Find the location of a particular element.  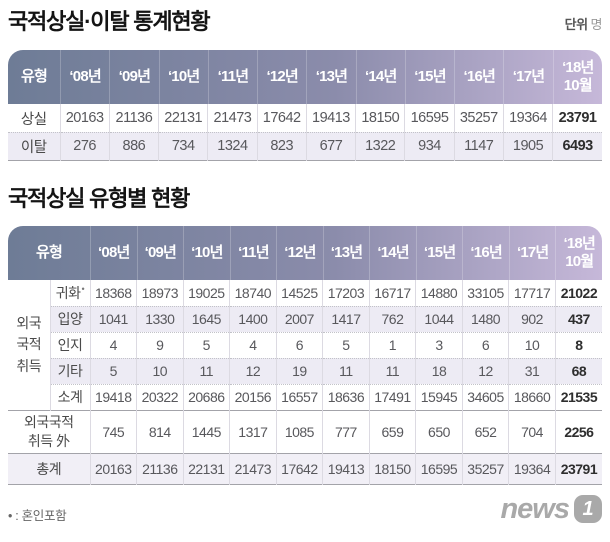

news1-logo-badge-icon: 1 is located at coordinates (588, 509).